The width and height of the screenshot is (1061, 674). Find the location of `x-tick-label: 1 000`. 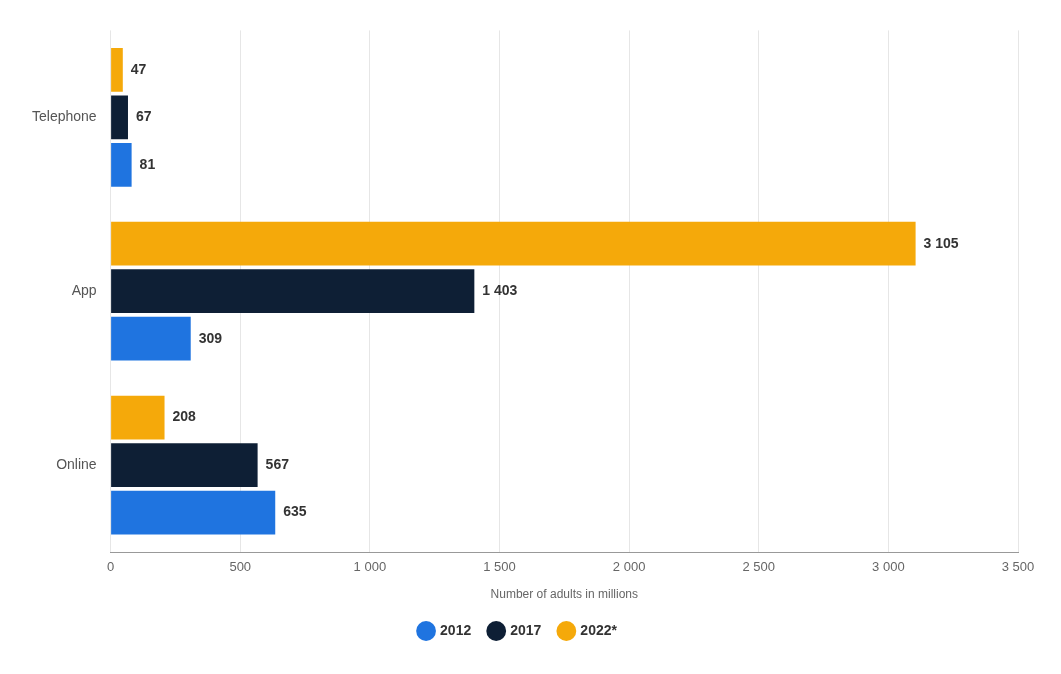

x-tick-label: 1 000 is located at coordinates (370, 567).